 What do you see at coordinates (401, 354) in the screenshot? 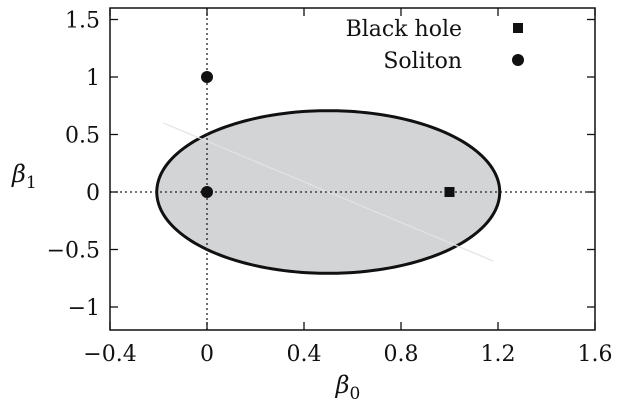
I see `x-tick-label: 0.8` at bounding box center [401, 354].